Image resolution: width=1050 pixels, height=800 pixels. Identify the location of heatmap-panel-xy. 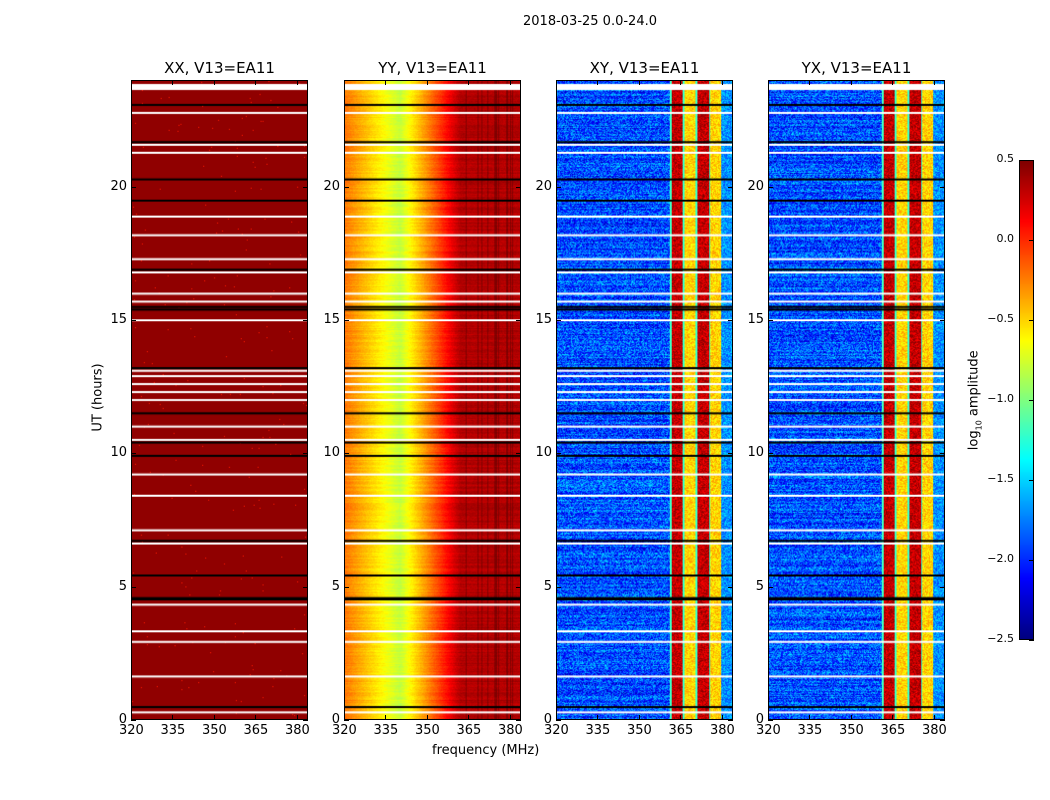
(644, 400).